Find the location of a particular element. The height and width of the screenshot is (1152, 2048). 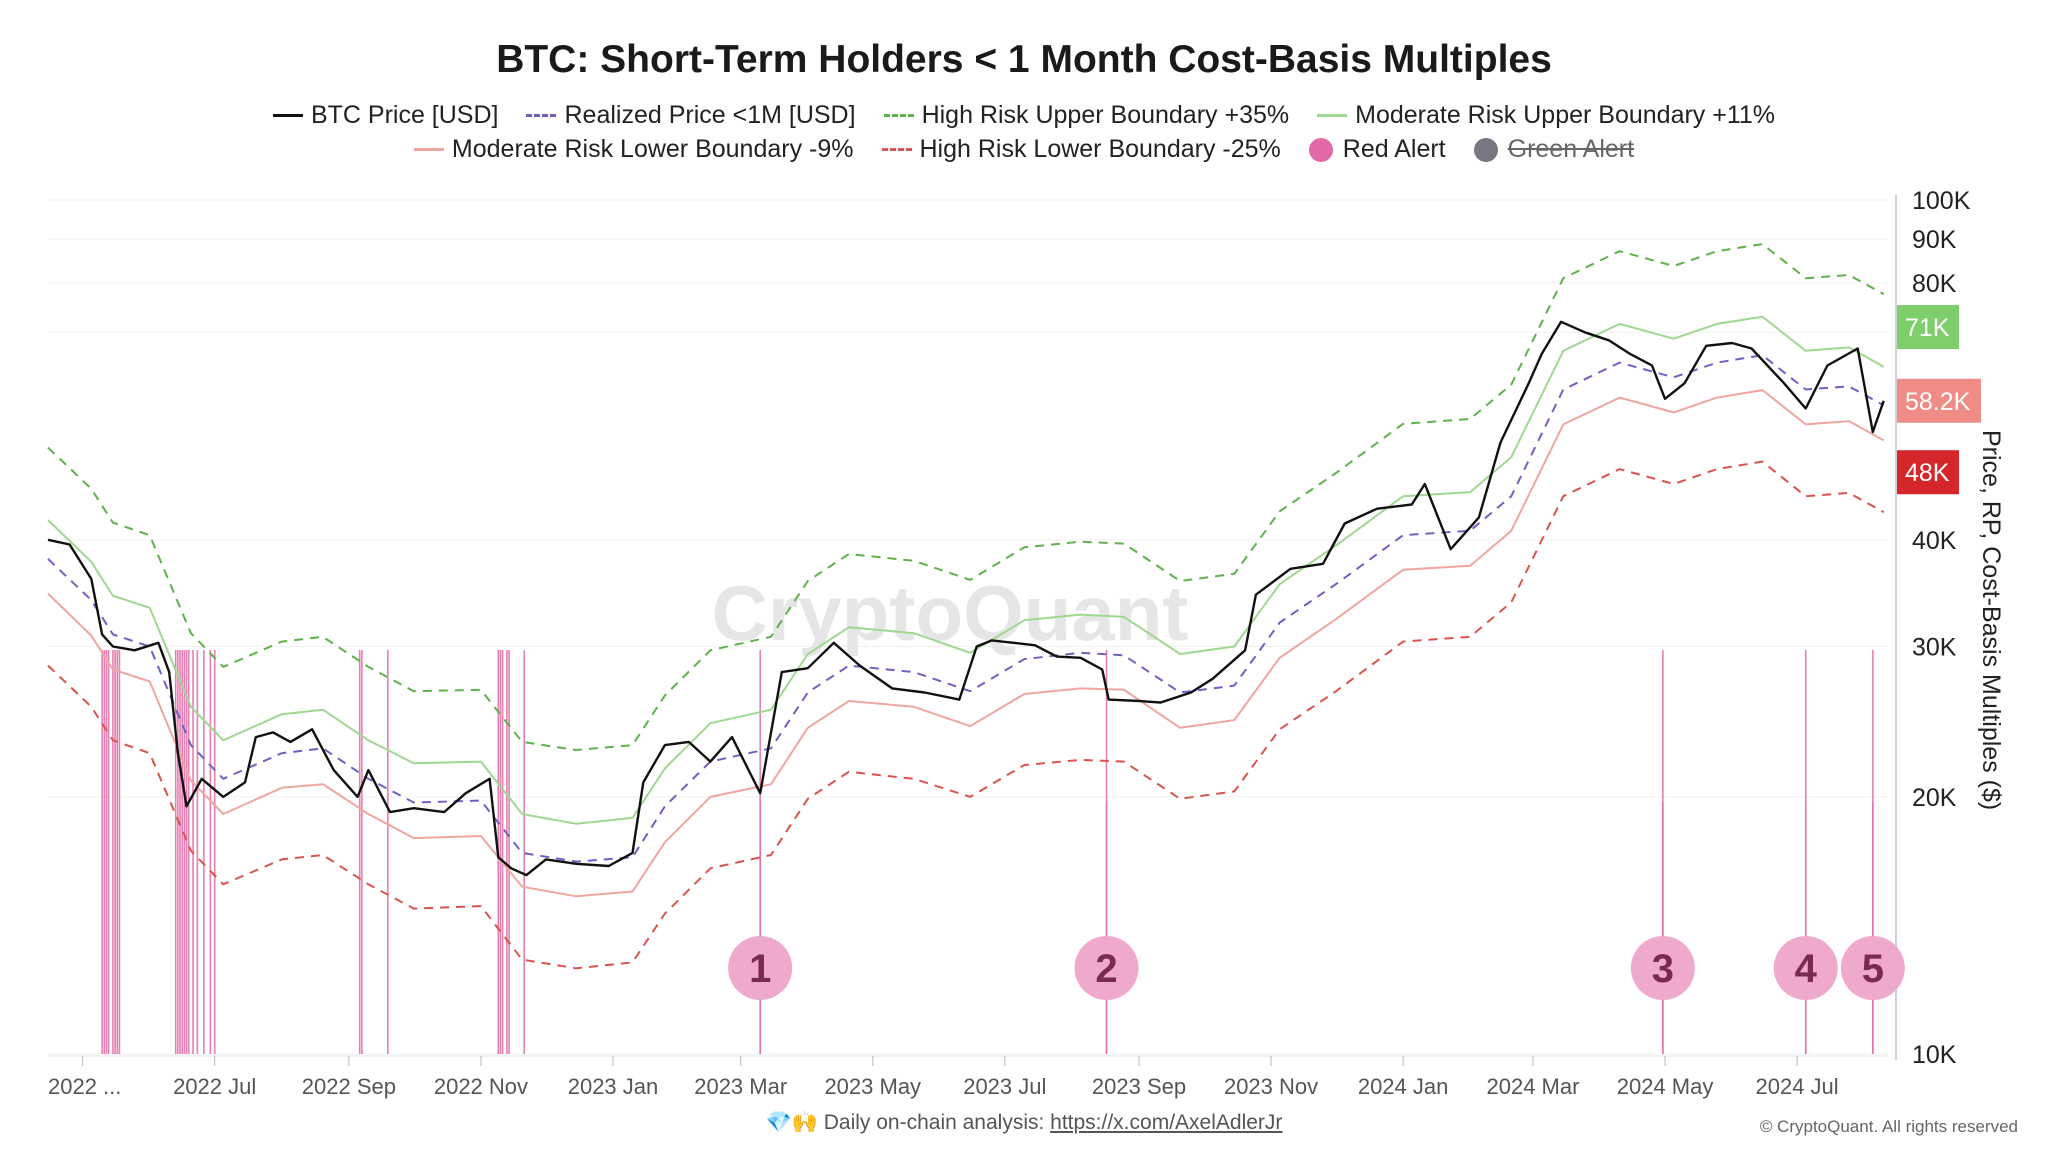

value-tag-label: 58.2K is located at coordinates (1938, 402).